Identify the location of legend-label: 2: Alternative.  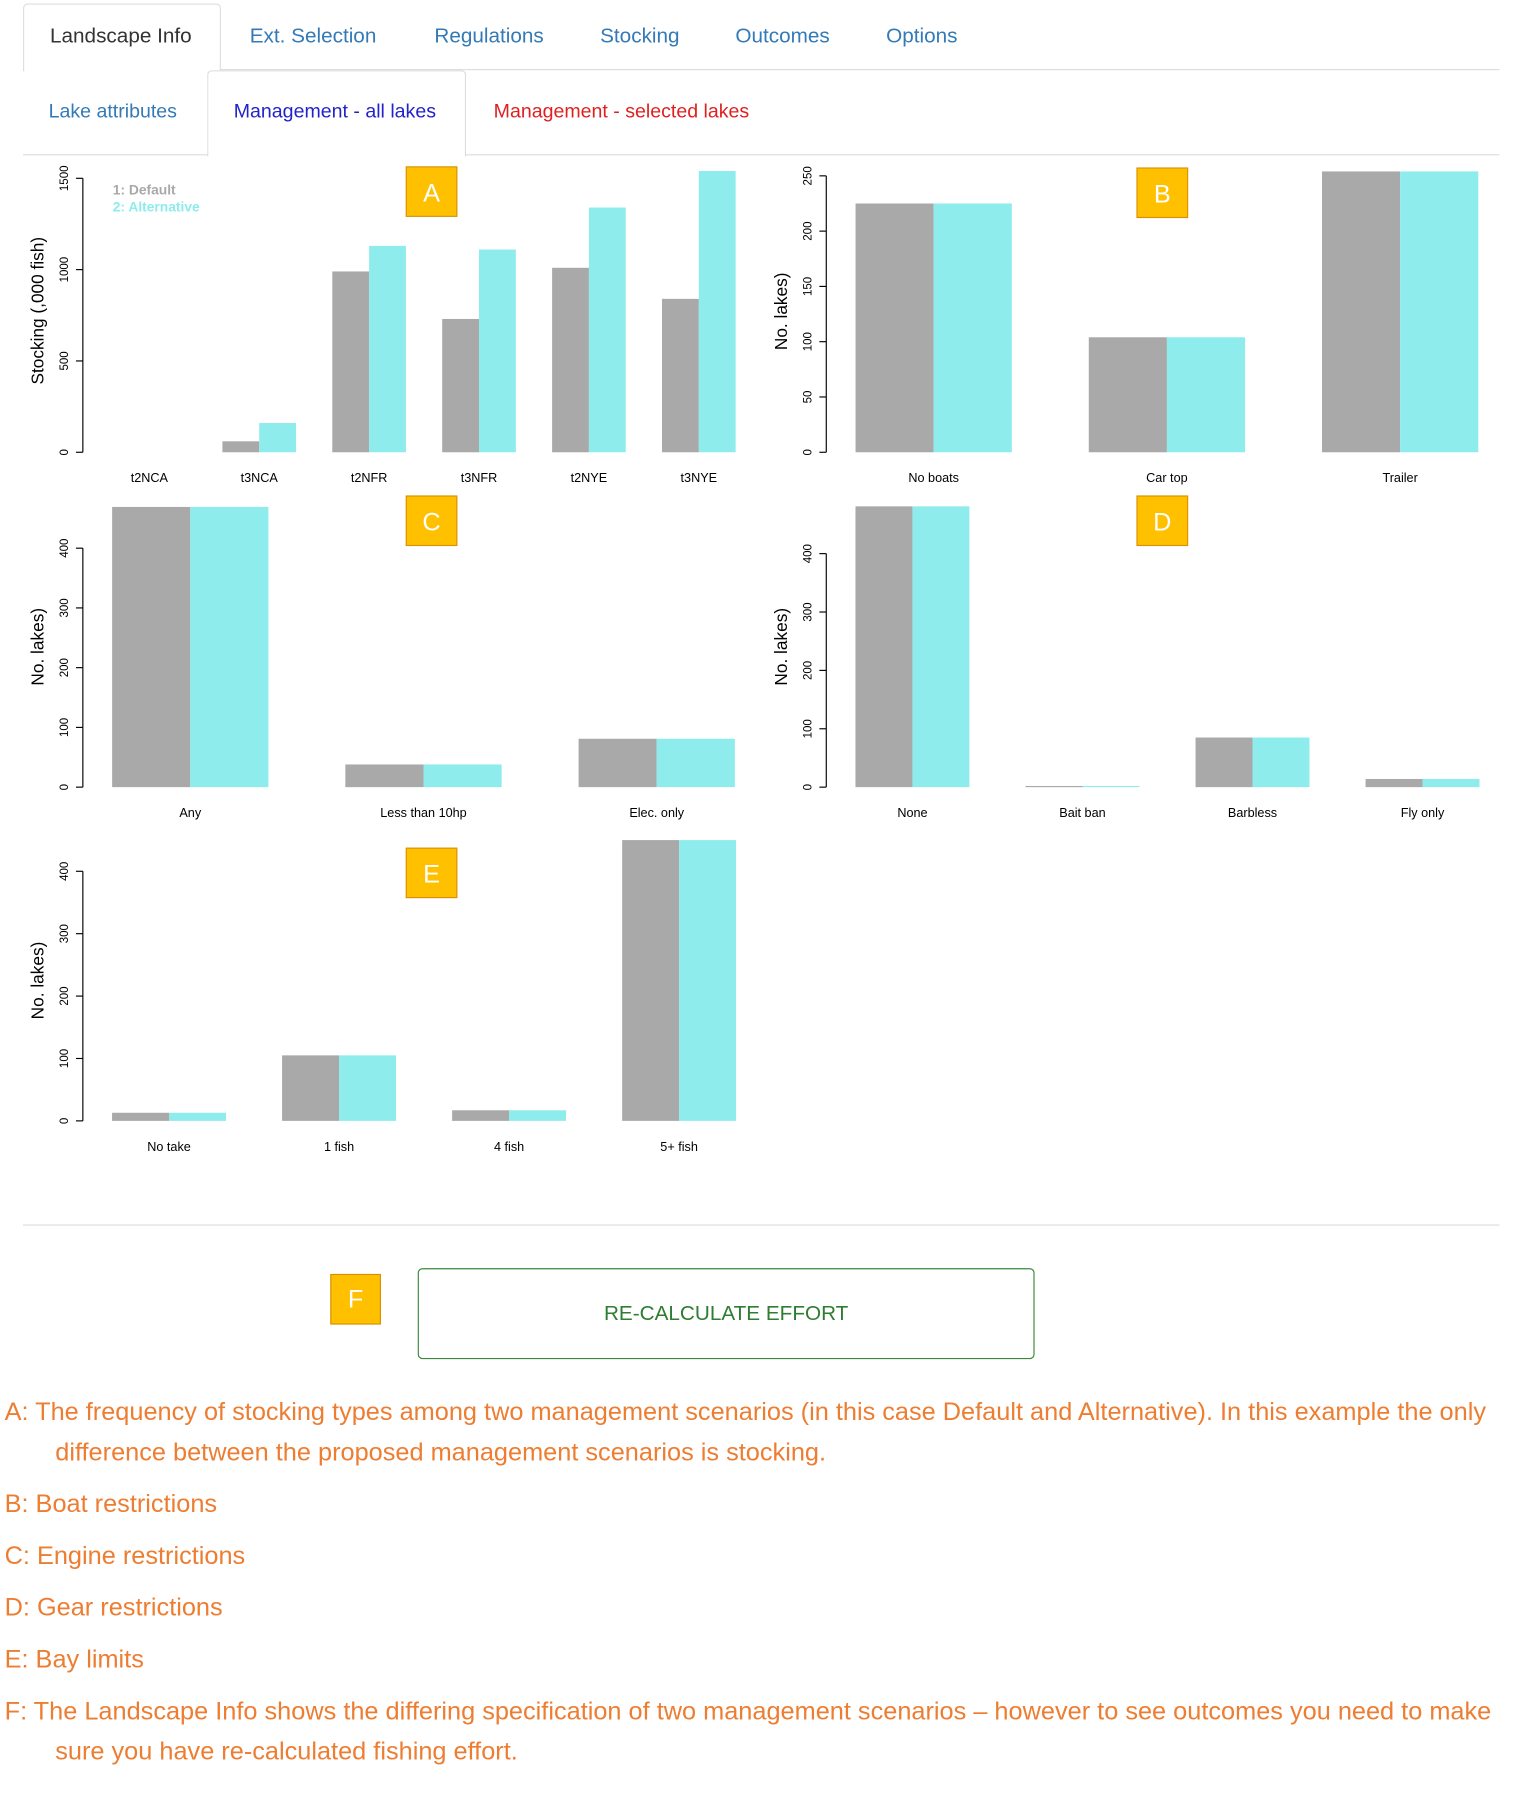
(156, 207).